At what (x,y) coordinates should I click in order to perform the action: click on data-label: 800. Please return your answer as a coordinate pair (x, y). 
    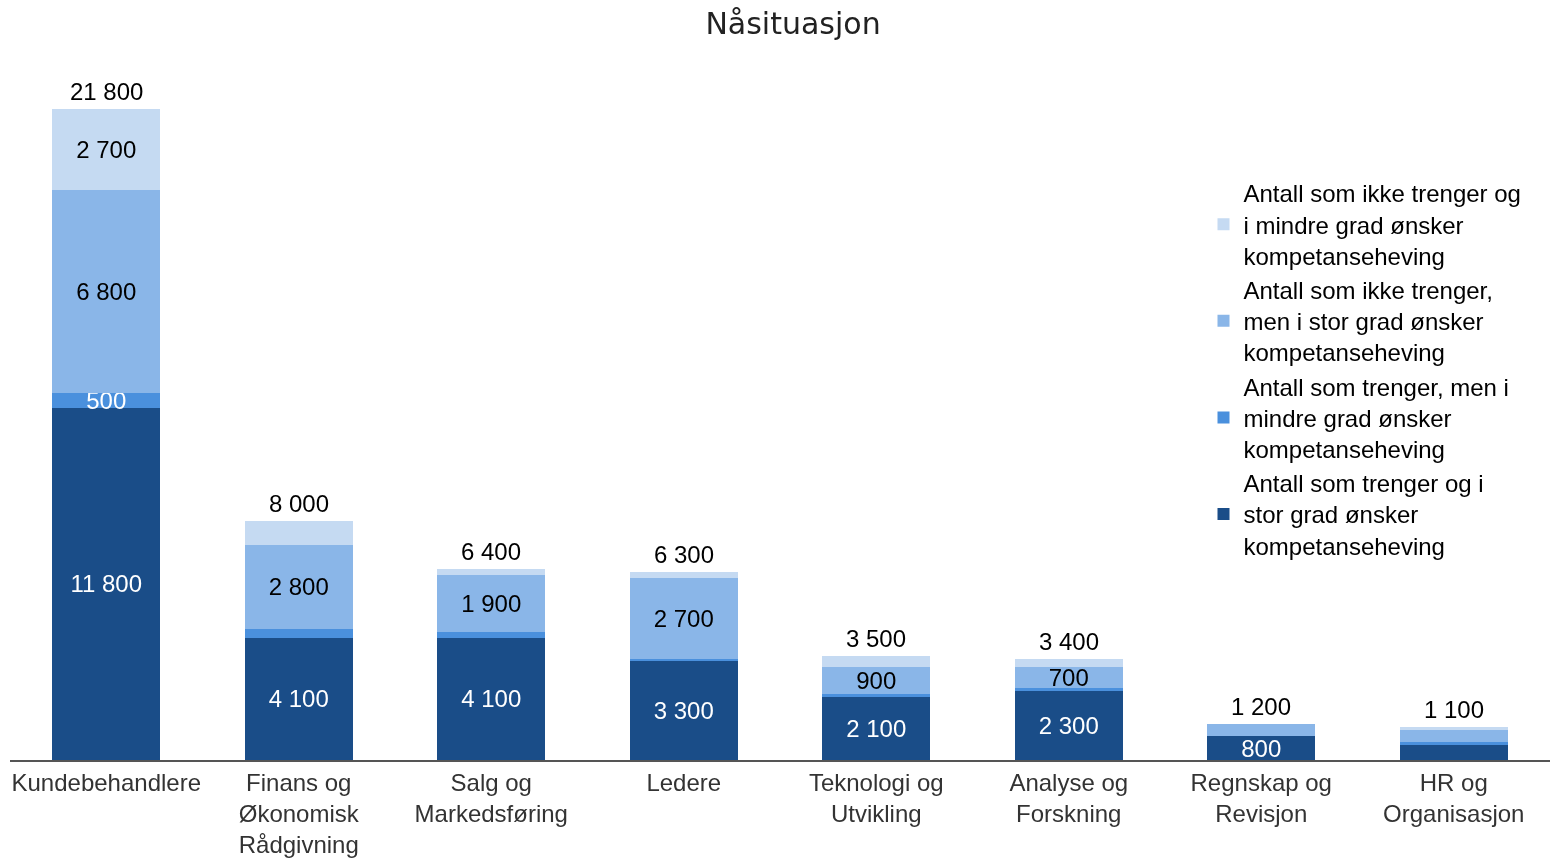
    Looking at the image, I should click on (1261, 748).